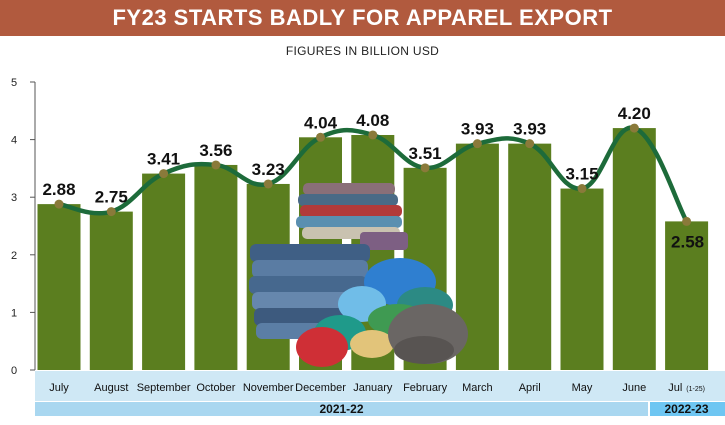 The image size is (725, 425). I want to click on bar-july, so click(59, 287).